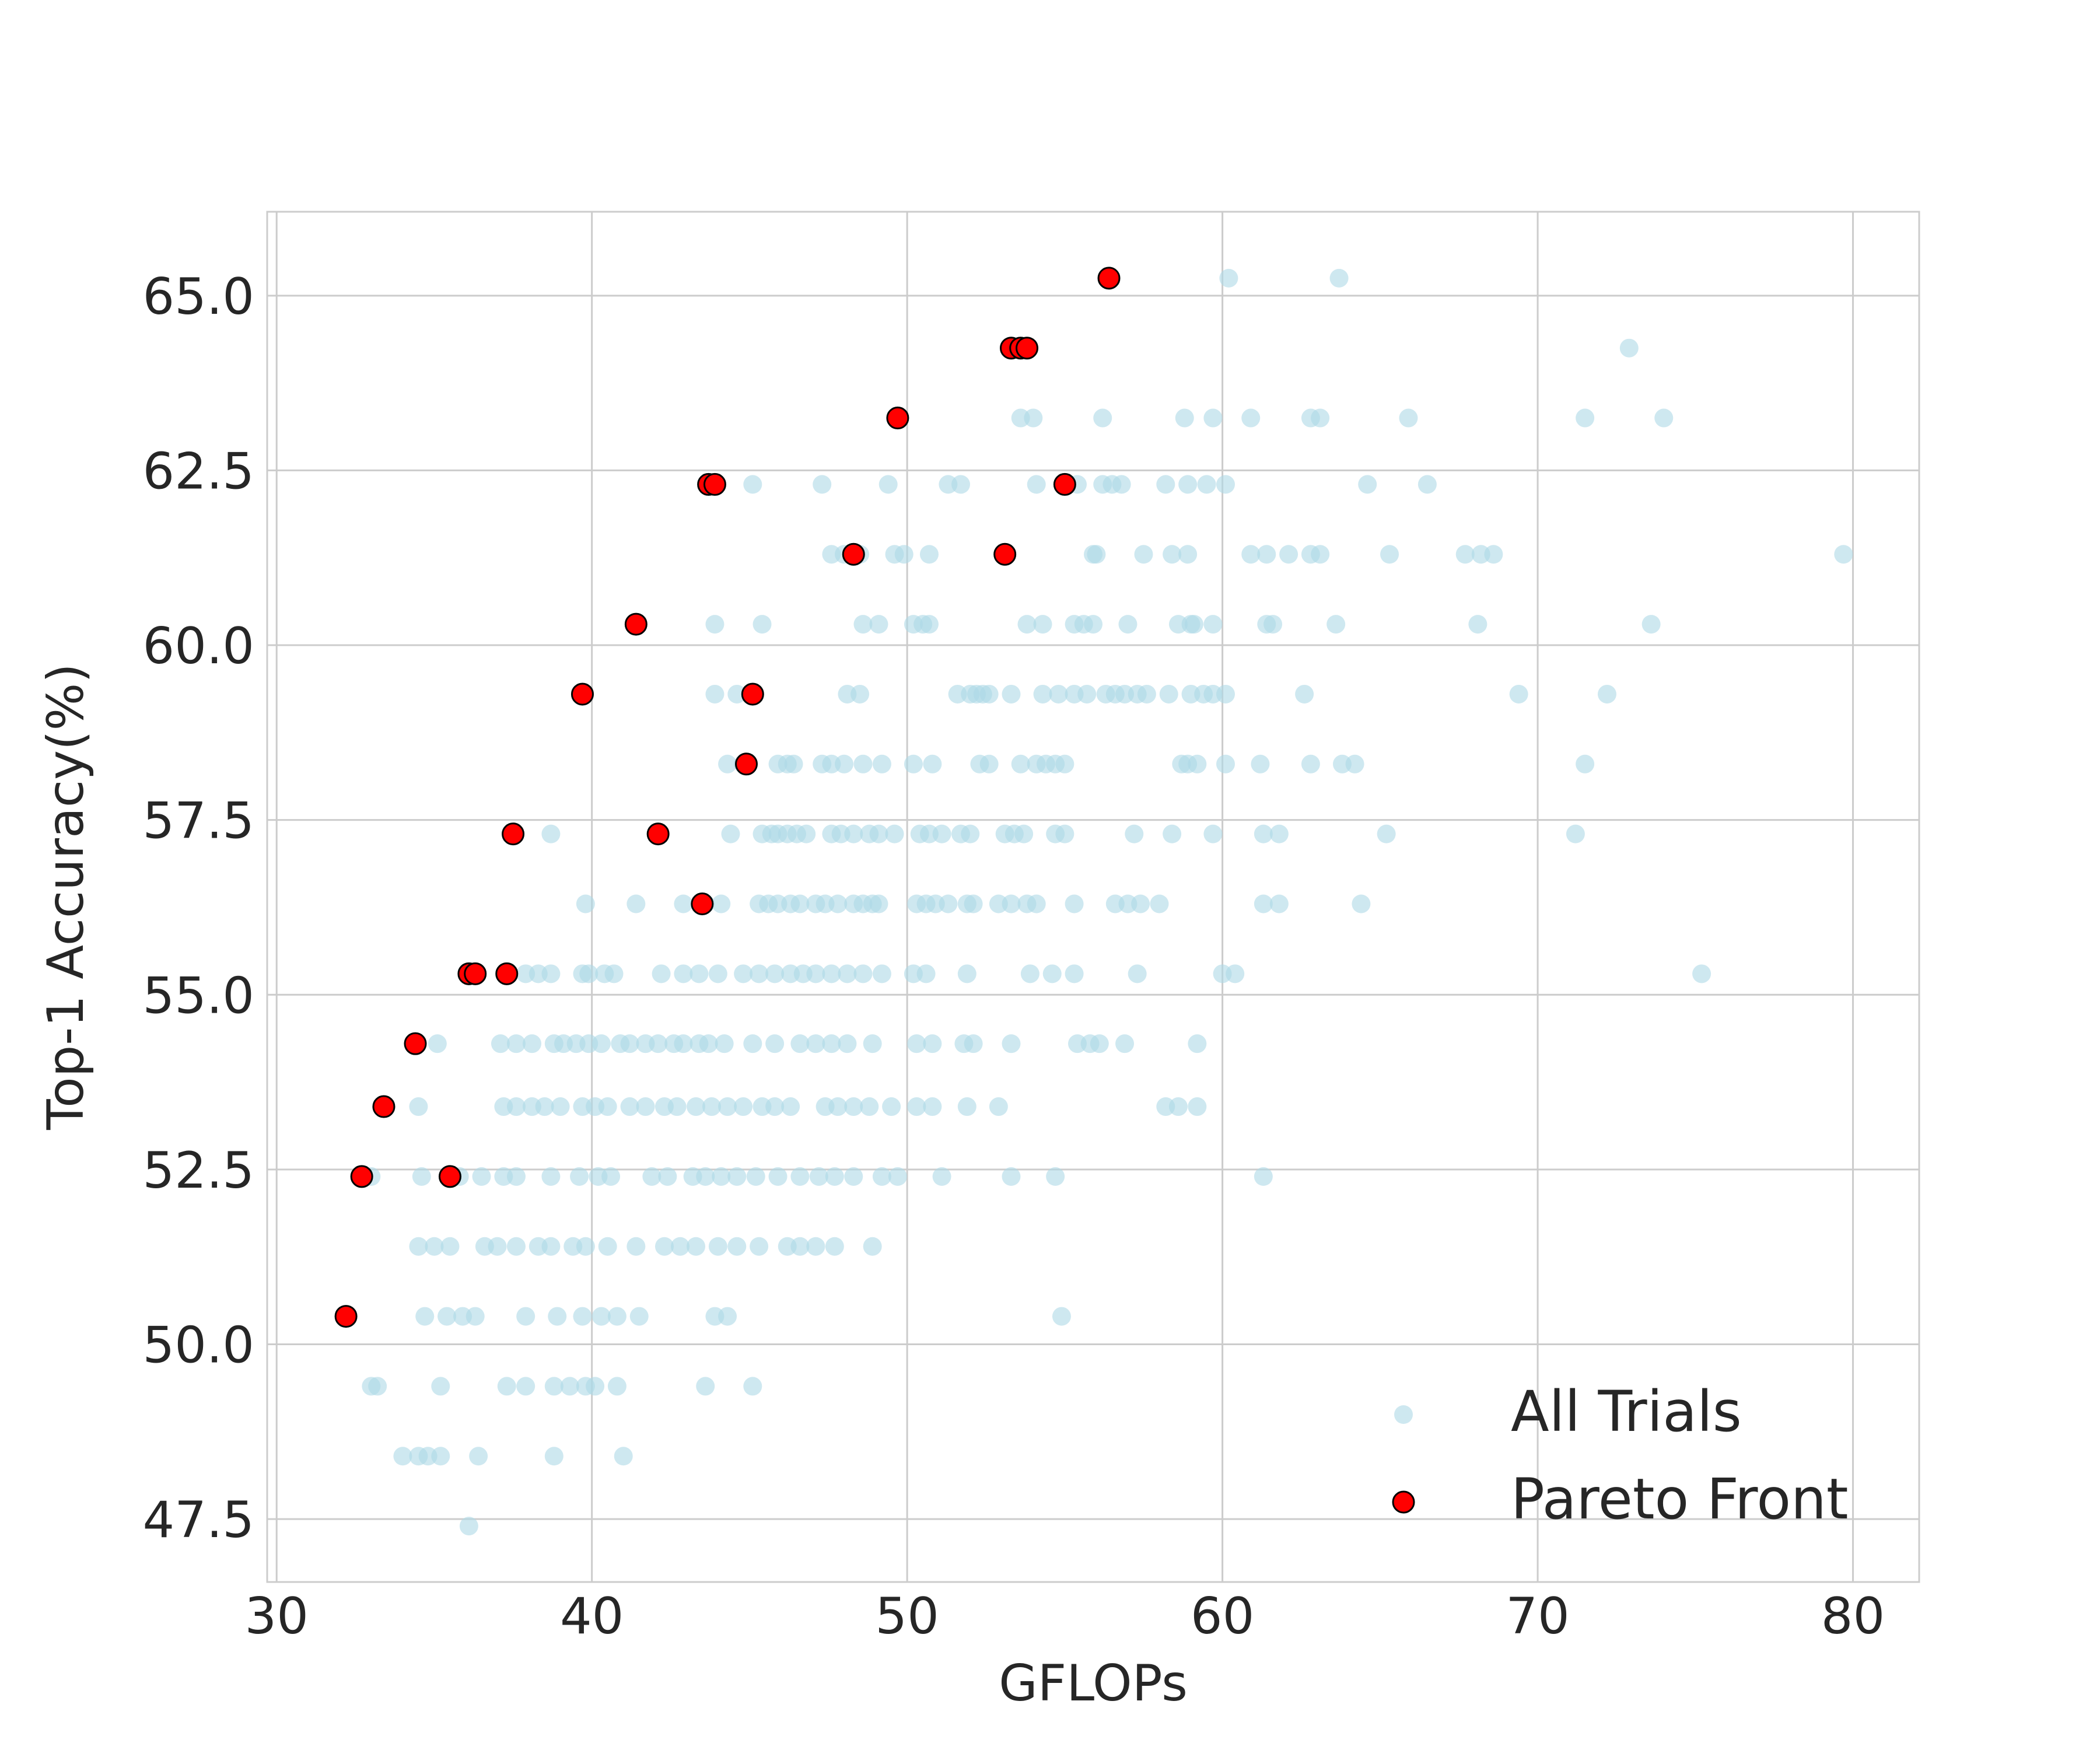  I want to click on y-tick-labels: 47.5 50.0 52.5 55.0 57.5 60.0 62.5 65.0, so click(198, 908).